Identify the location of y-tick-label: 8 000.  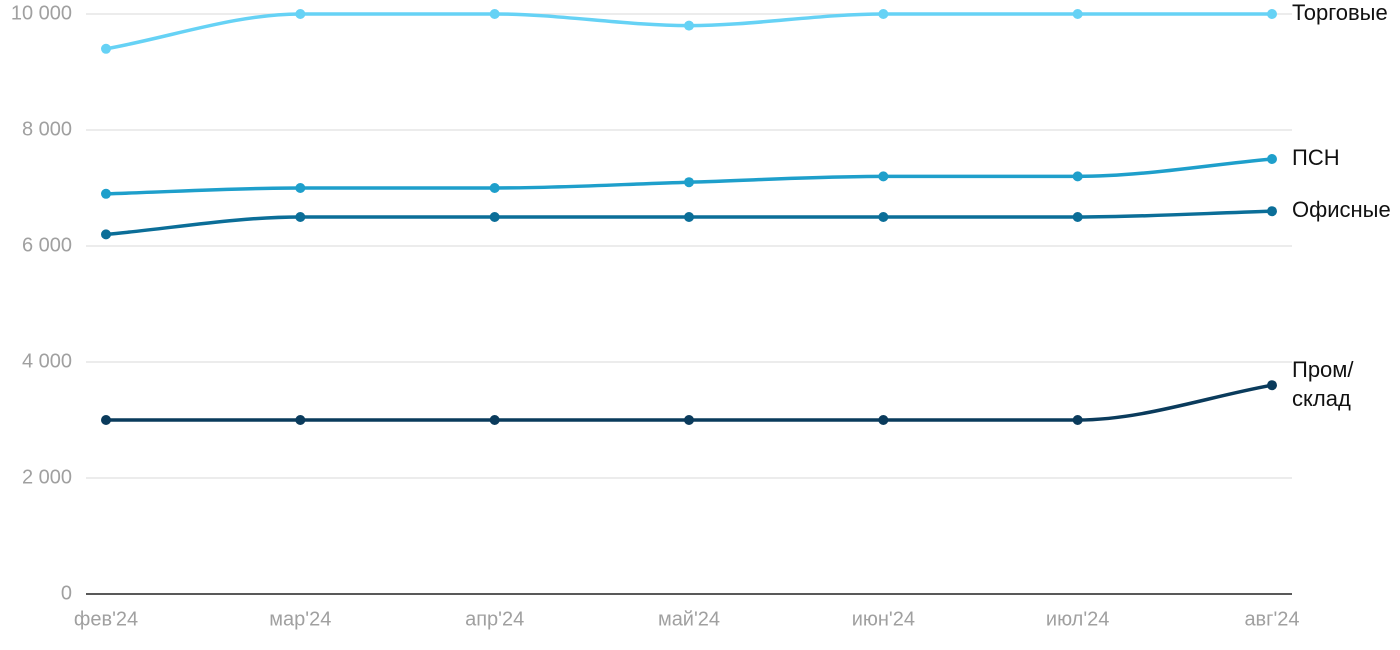
(47, 129).